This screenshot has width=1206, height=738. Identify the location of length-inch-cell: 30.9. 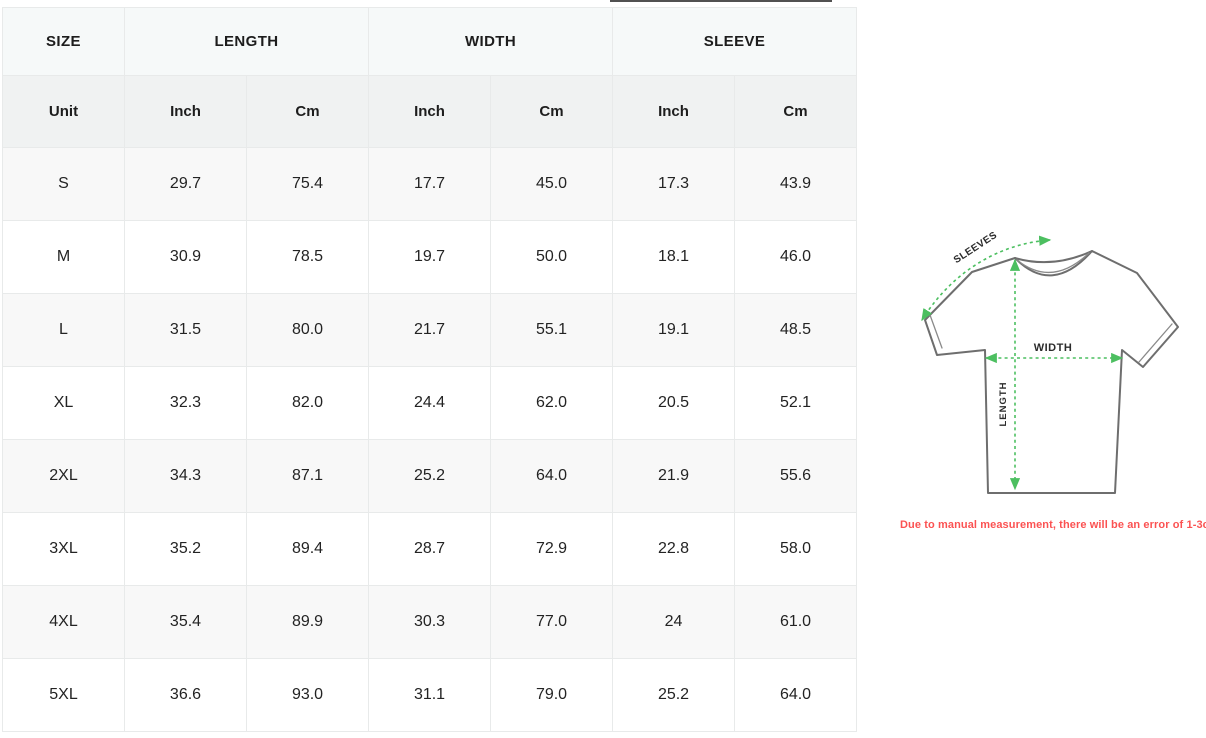
(185, 257).